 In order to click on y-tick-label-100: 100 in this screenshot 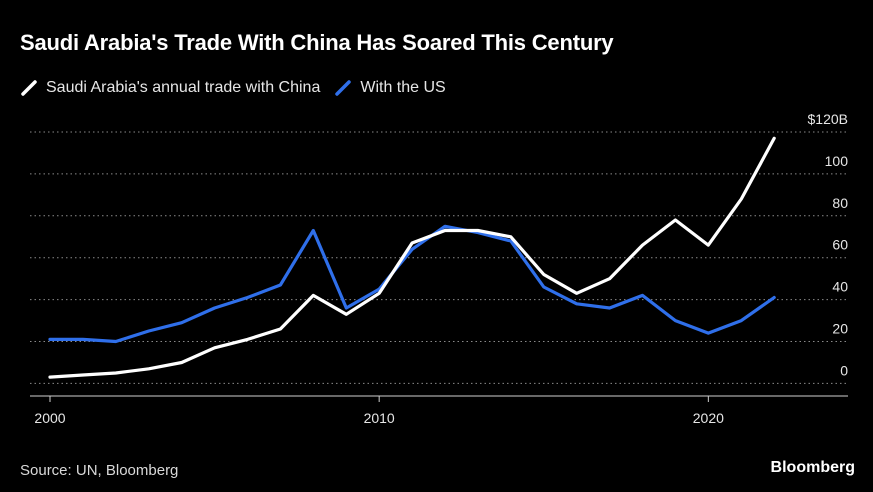, I will do `click(837, 161)`.